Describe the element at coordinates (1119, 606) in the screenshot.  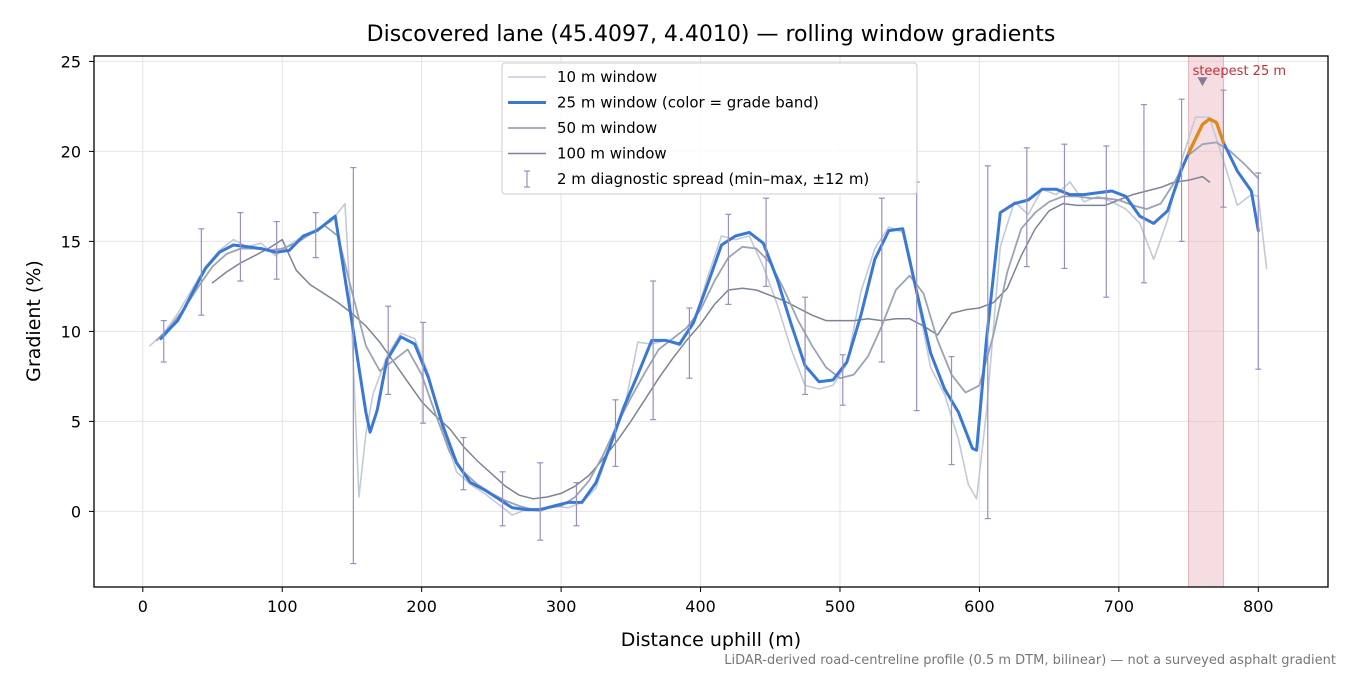
I see `x-tick-label: 700` at that location.